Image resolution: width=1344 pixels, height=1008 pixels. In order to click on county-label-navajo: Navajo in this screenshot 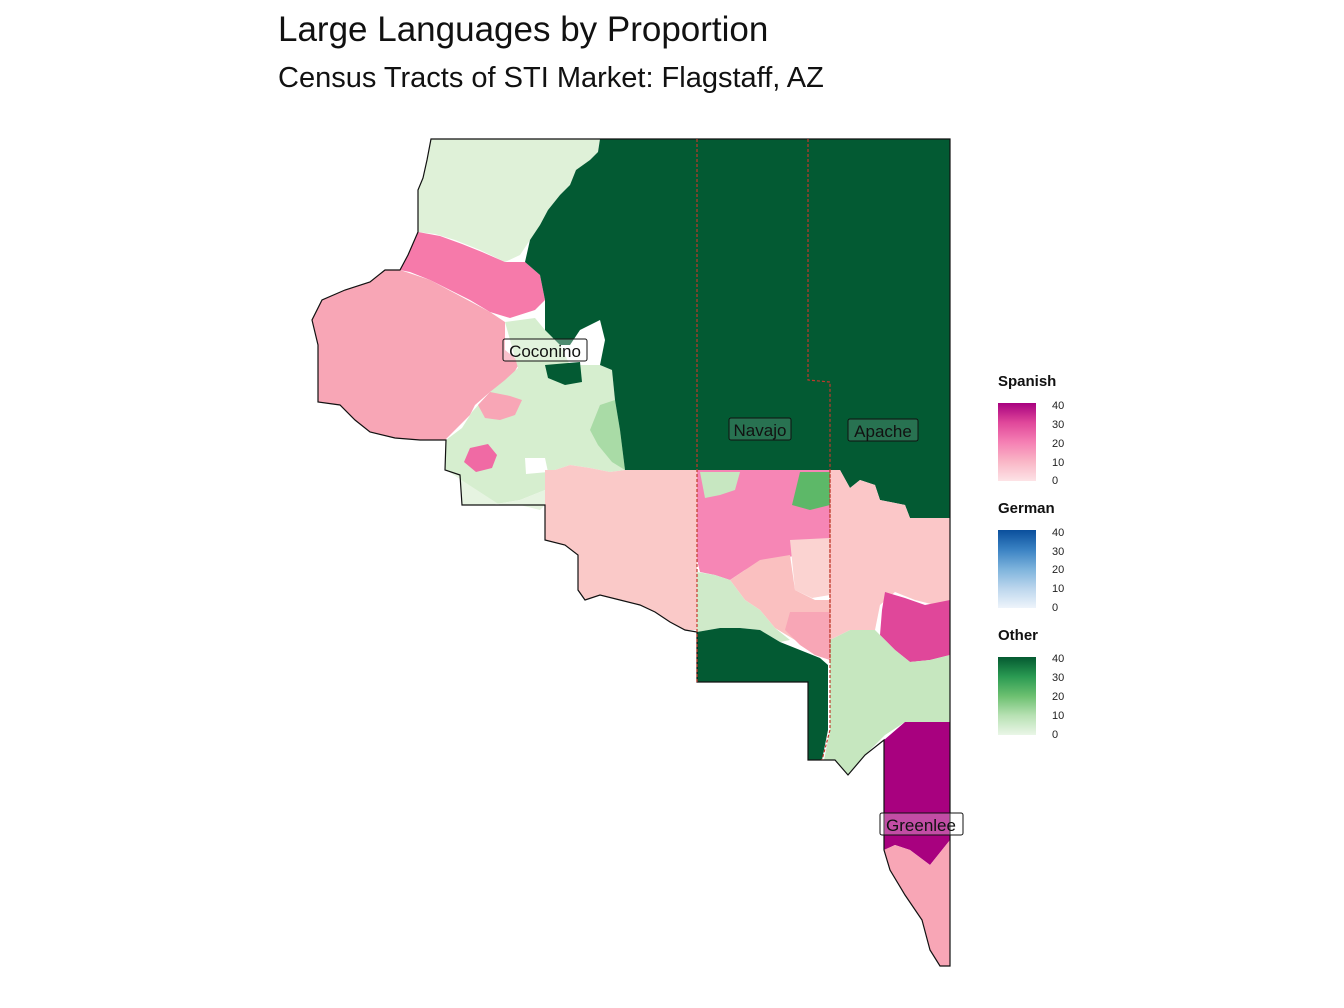, I will do `click(760, 429)`.